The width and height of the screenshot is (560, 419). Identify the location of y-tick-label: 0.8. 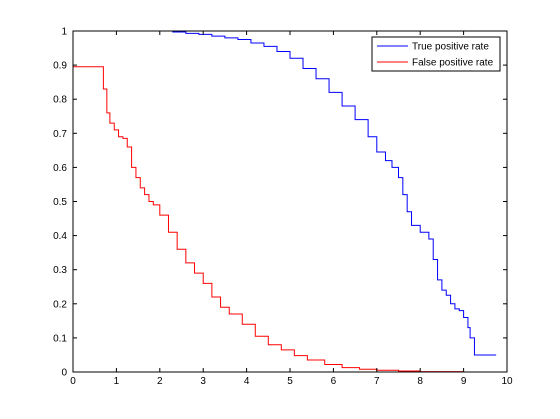
(60, 100).